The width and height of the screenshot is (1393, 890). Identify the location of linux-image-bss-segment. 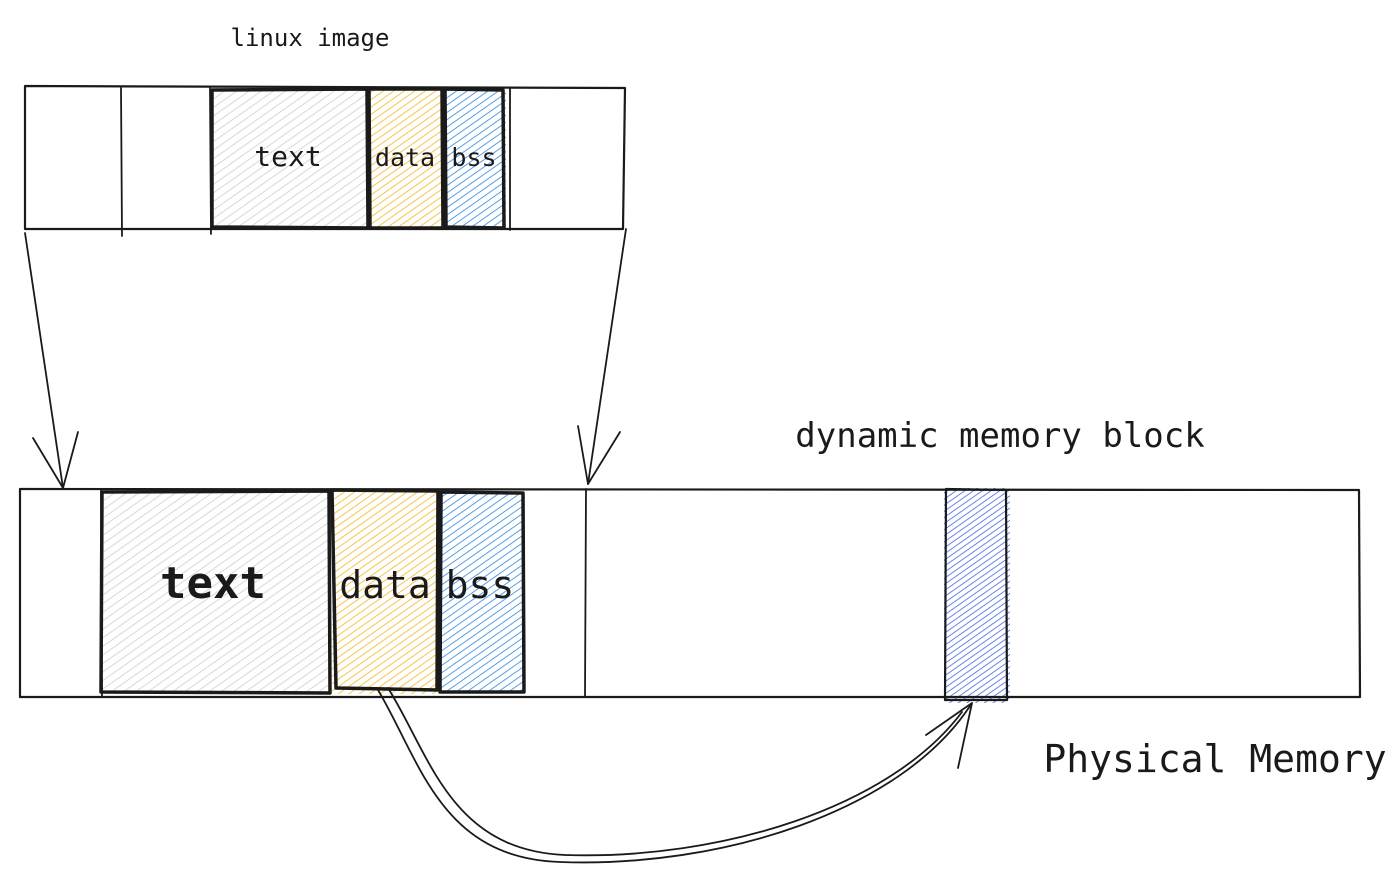
(476, 159).